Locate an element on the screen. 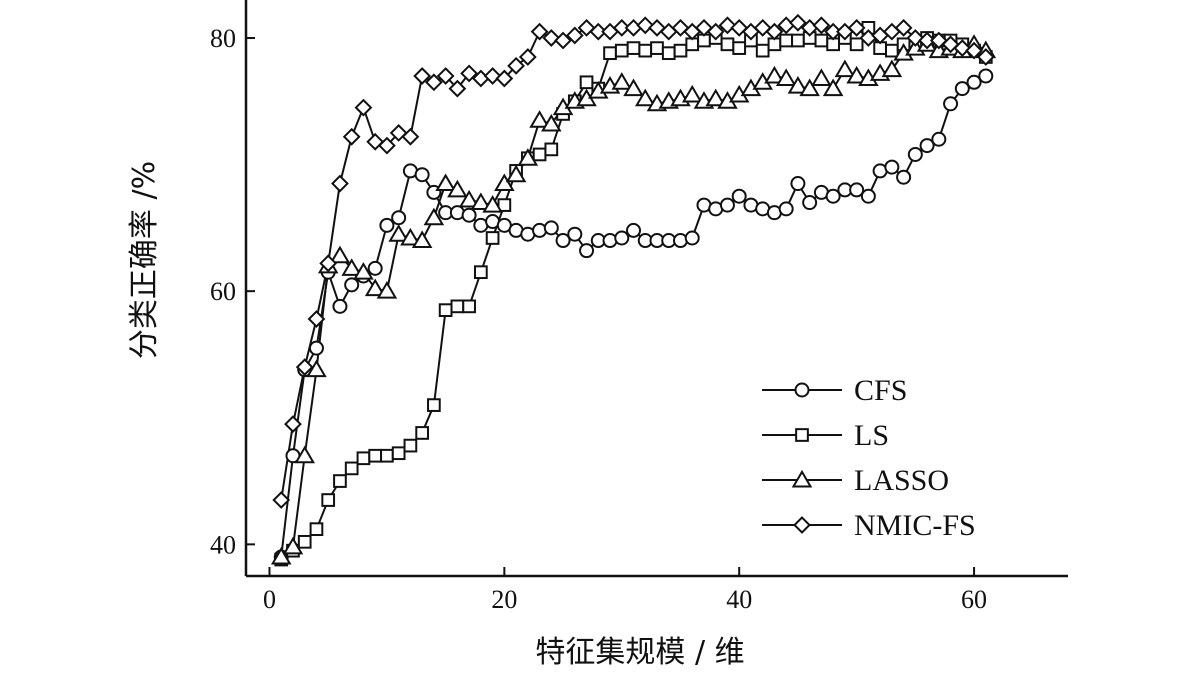  y-tick-label: 80 is located at coordinates (223, 38).